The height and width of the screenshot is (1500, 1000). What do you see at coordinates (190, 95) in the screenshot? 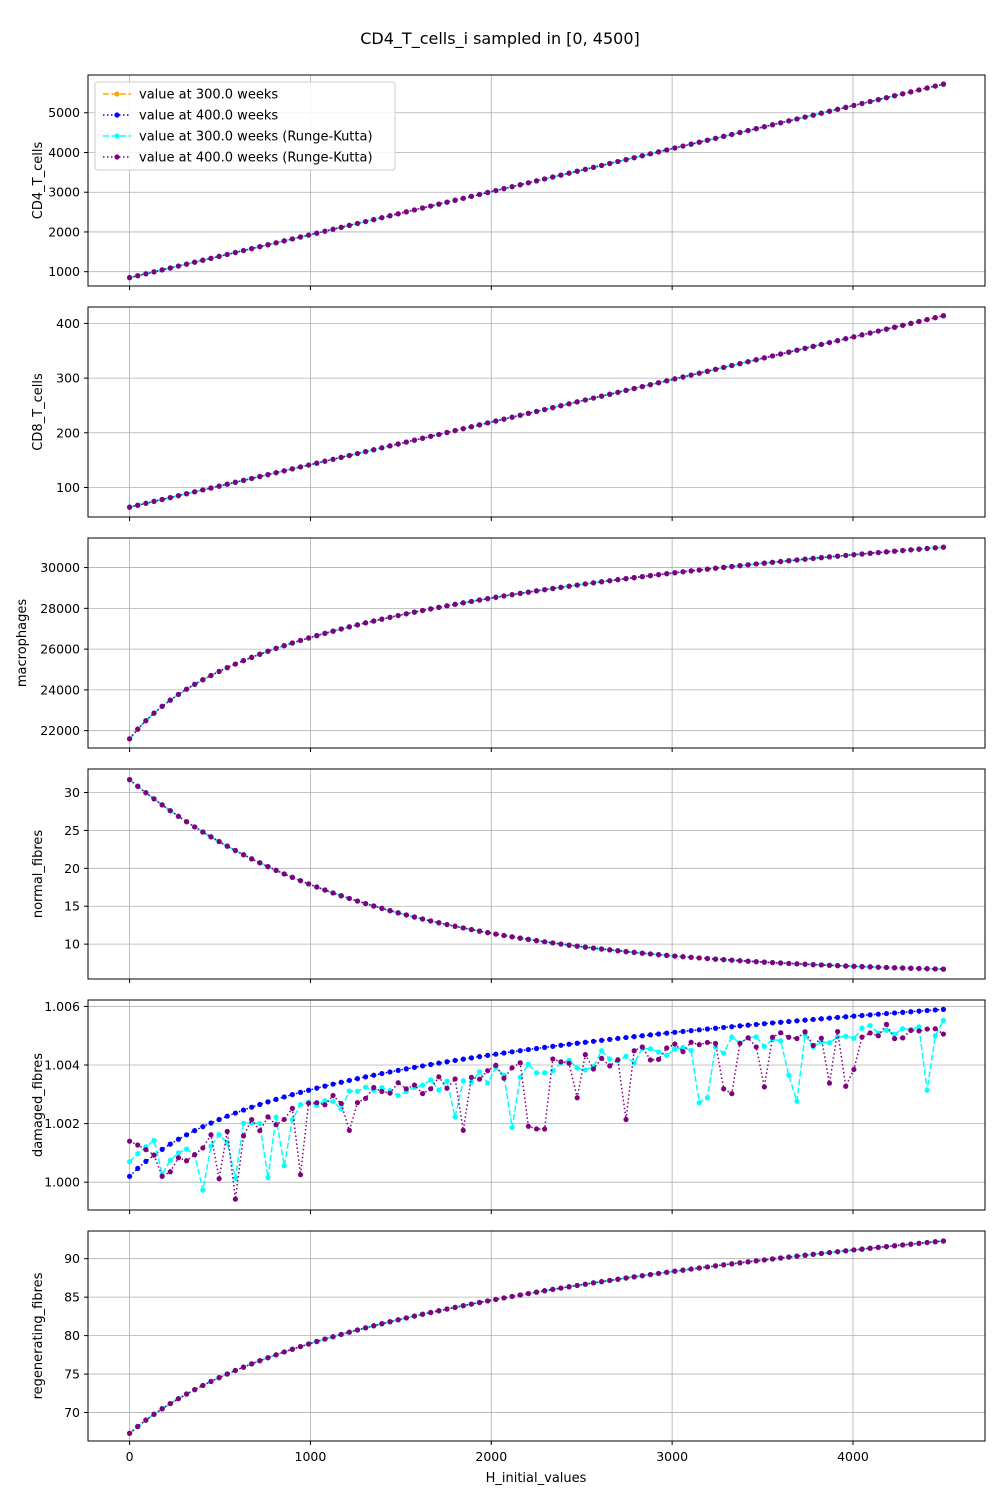
I see `legend-entry: value at 300.0 weeks` at bounding box center [190, 95].